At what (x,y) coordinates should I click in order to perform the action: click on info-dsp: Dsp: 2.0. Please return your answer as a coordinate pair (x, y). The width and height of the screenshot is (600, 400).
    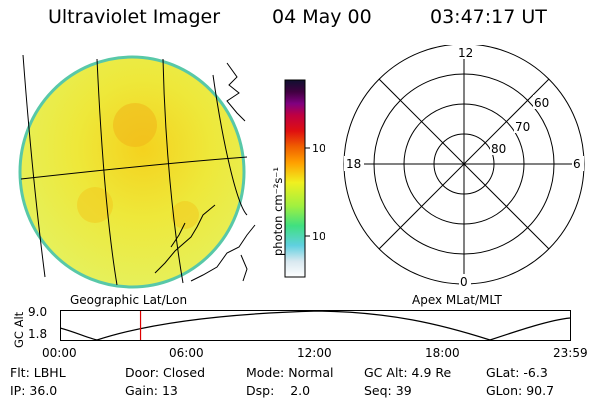
    Looking at the image, I should click on (278, 390).